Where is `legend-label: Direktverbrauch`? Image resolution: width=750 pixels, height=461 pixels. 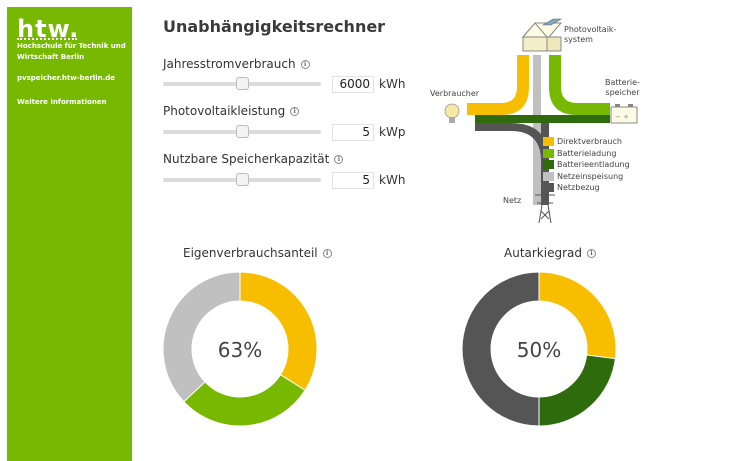 legend-label: Direktverbrauch is located at coordinates (589, 141).